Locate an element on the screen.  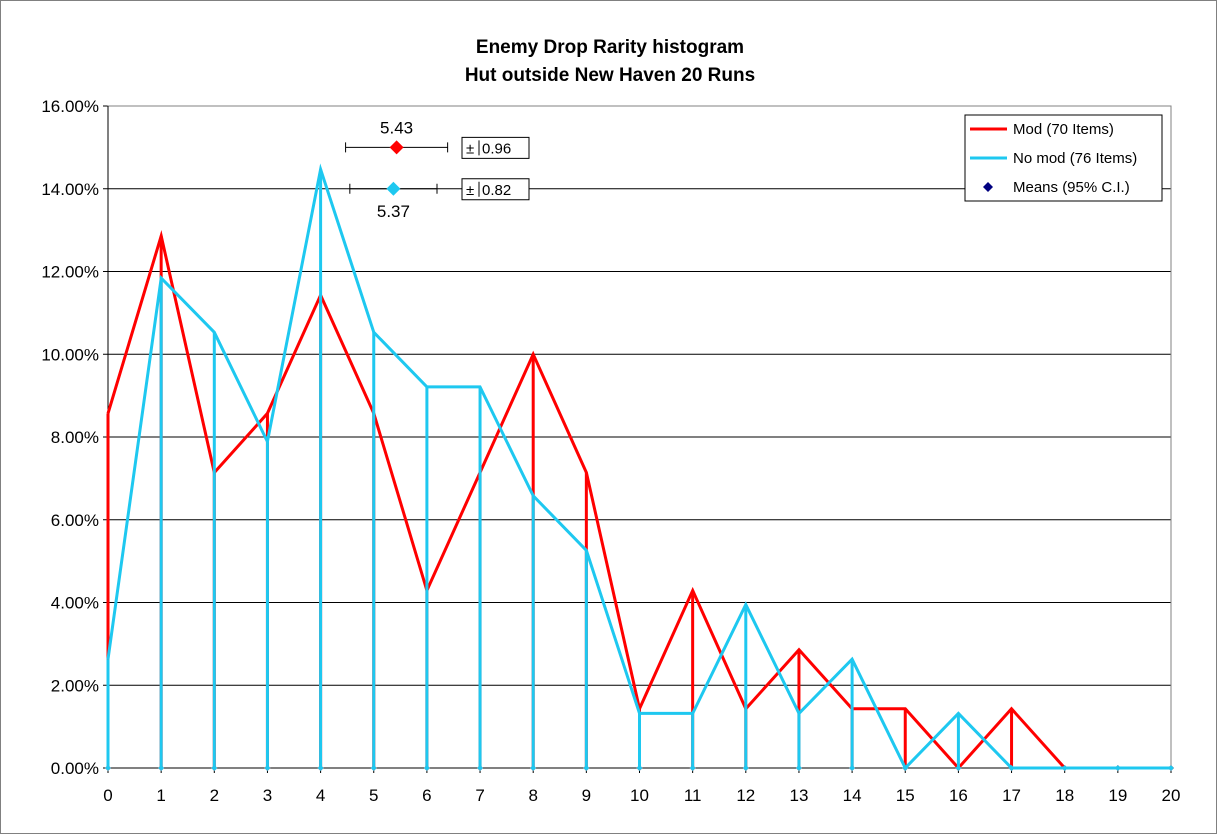
y-tick-label: 0.00% is located at coordinates (75, 768).